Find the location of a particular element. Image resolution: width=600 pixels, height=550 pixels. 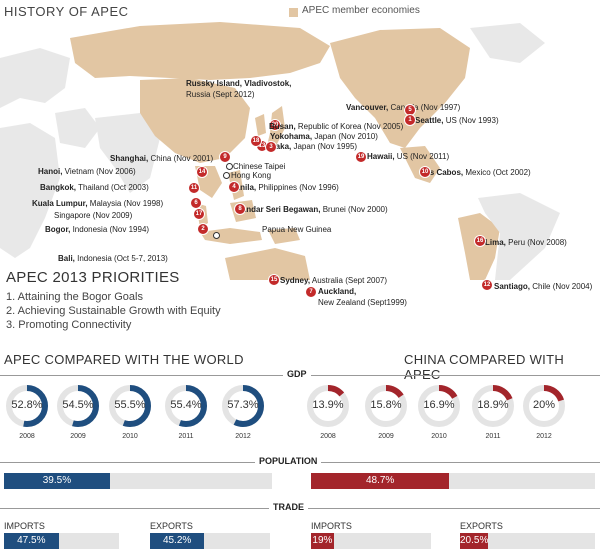

apec-gdp-year: 2010 is located at coordinates (130, 436).